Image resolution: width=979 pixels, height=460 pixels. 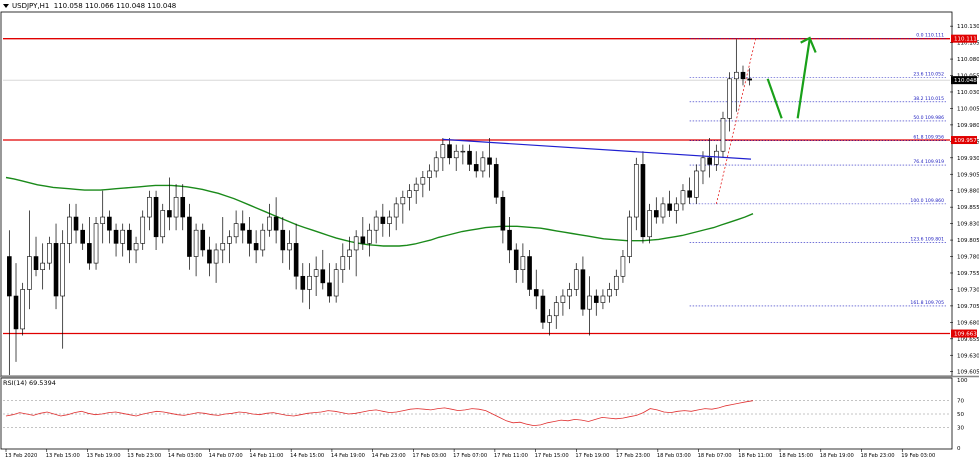 What do you see at coordinates (918, 456) in the screenshot?
I see `x-tick-label: 19 Feb 03:00` at bounding box center [918, 456].